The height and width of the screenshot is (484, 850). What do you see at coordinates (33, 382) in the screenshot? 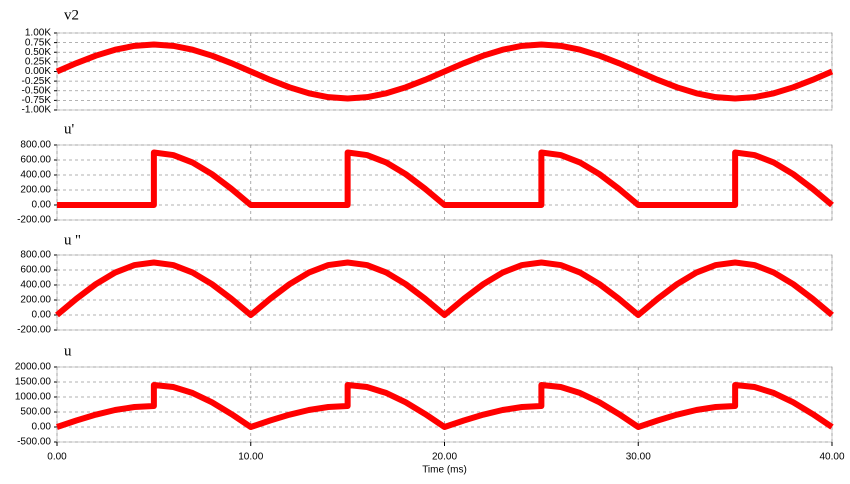
I see `y-tick-label: 1500.00` at bounding box center [33, 382].